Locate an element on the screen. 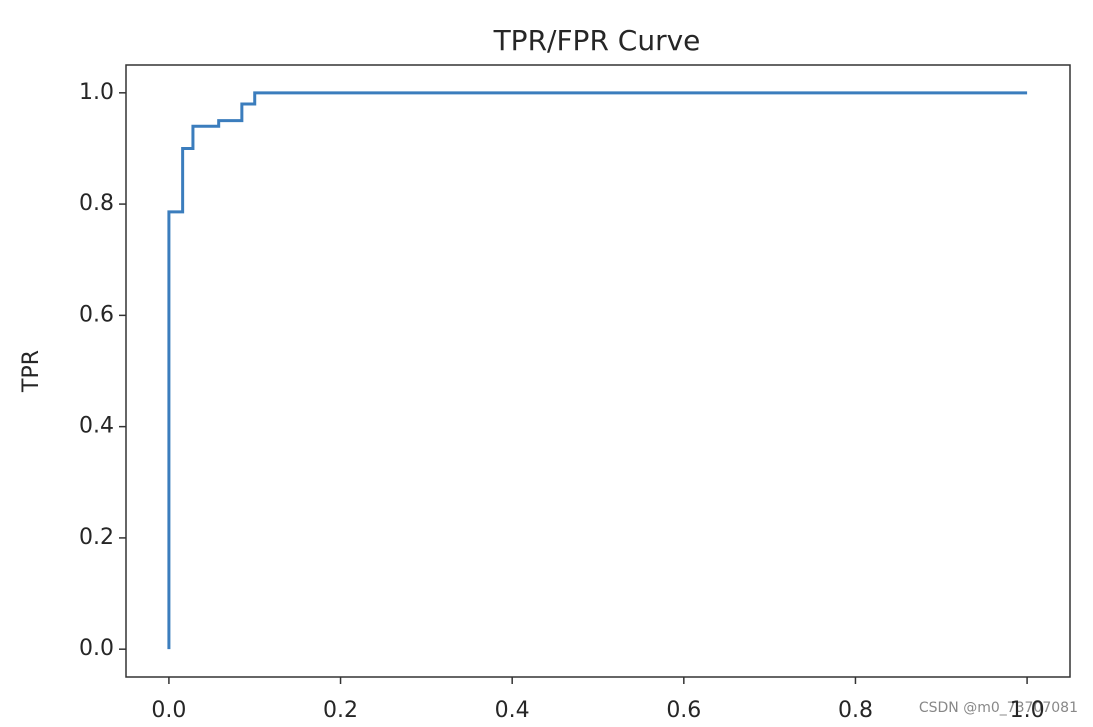  y-tick-label: 0.2 is located at coordinates (96, 537).